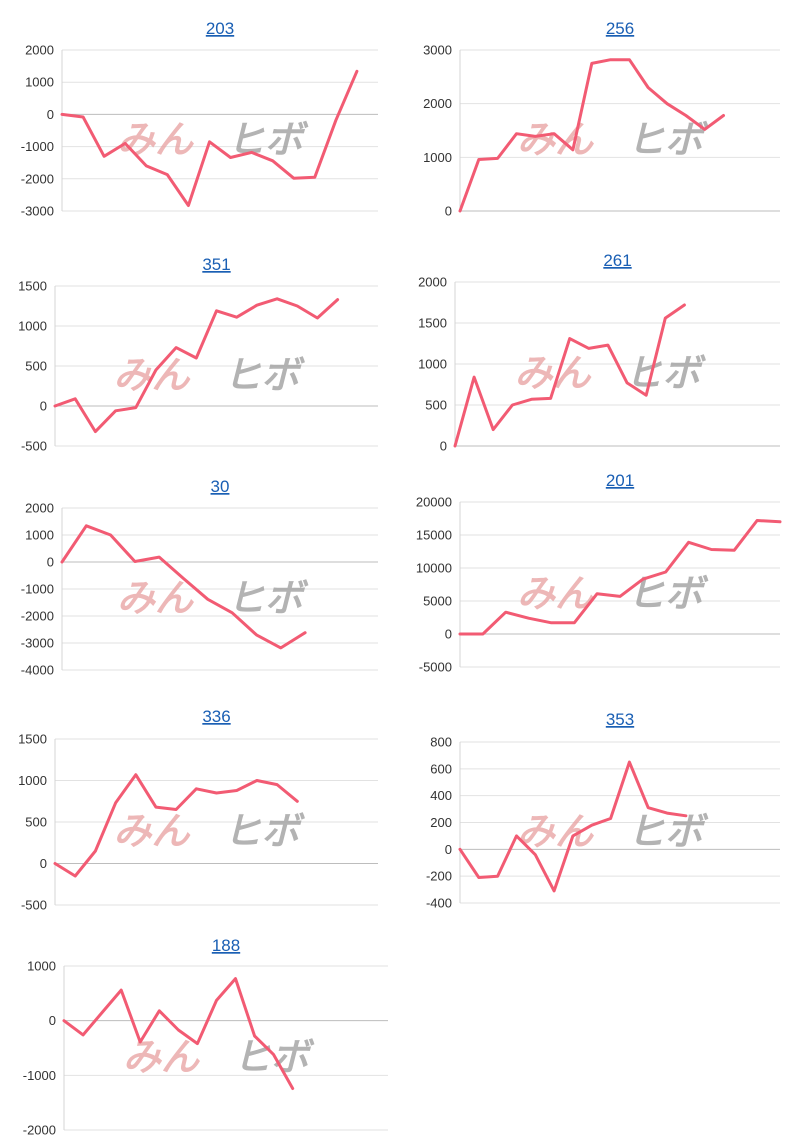  Describe the element at coordinates (226, 945) in the screenshot. I see `chart-title: 188` at that location.